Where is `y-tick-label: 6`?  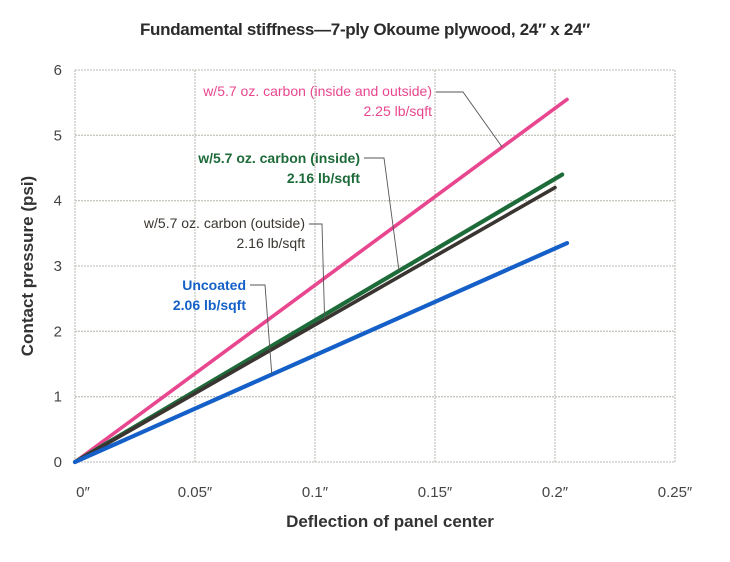
y-tick-label: 6 is located at coordinates (58, 70).